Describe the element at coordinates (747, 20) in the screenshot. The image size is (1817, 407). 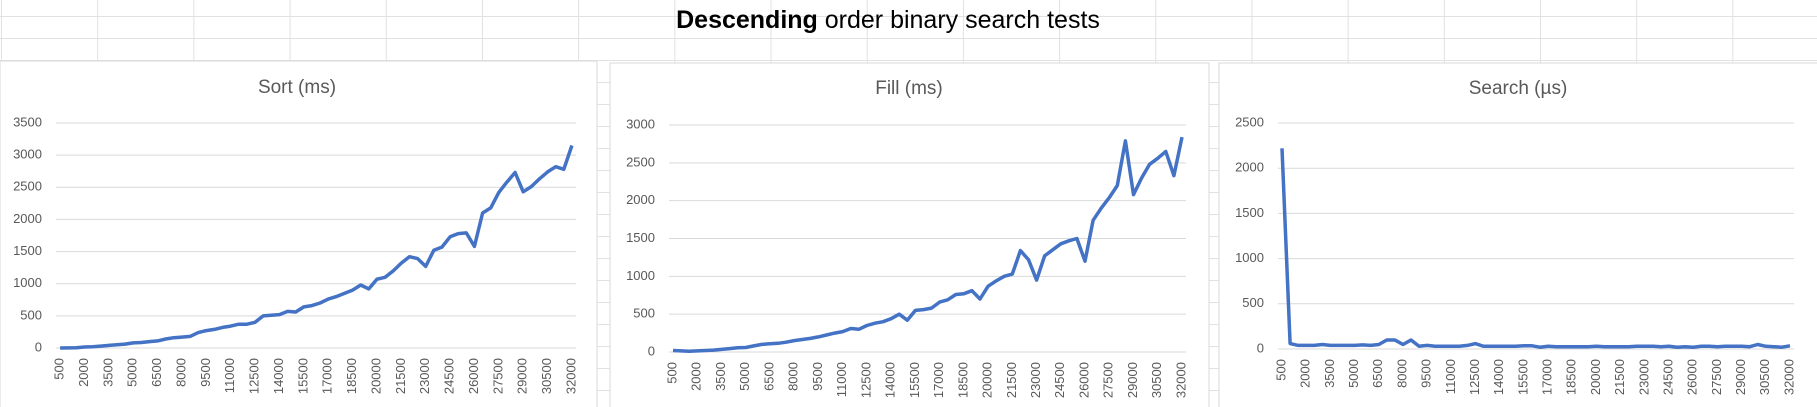
I see `title-bold: Descending` at that location.